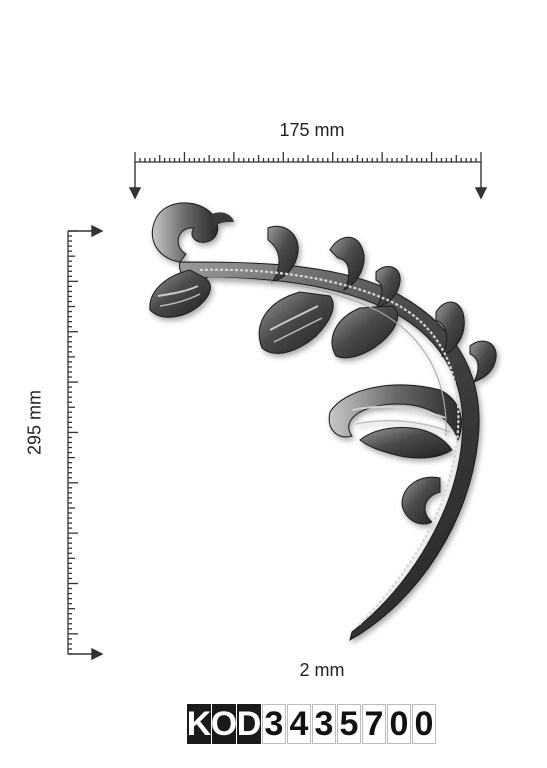 This screenshot has height=768, width=547. Describe the element at coordinates (374, 724) in the screenshot. I see `code-digit: 7` at that location.